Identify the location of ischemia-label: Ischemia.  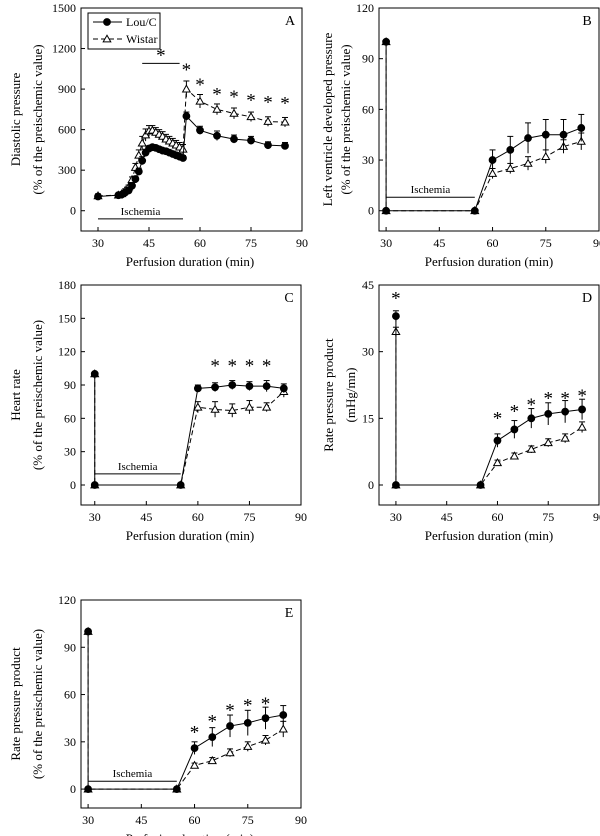
(141, 212).